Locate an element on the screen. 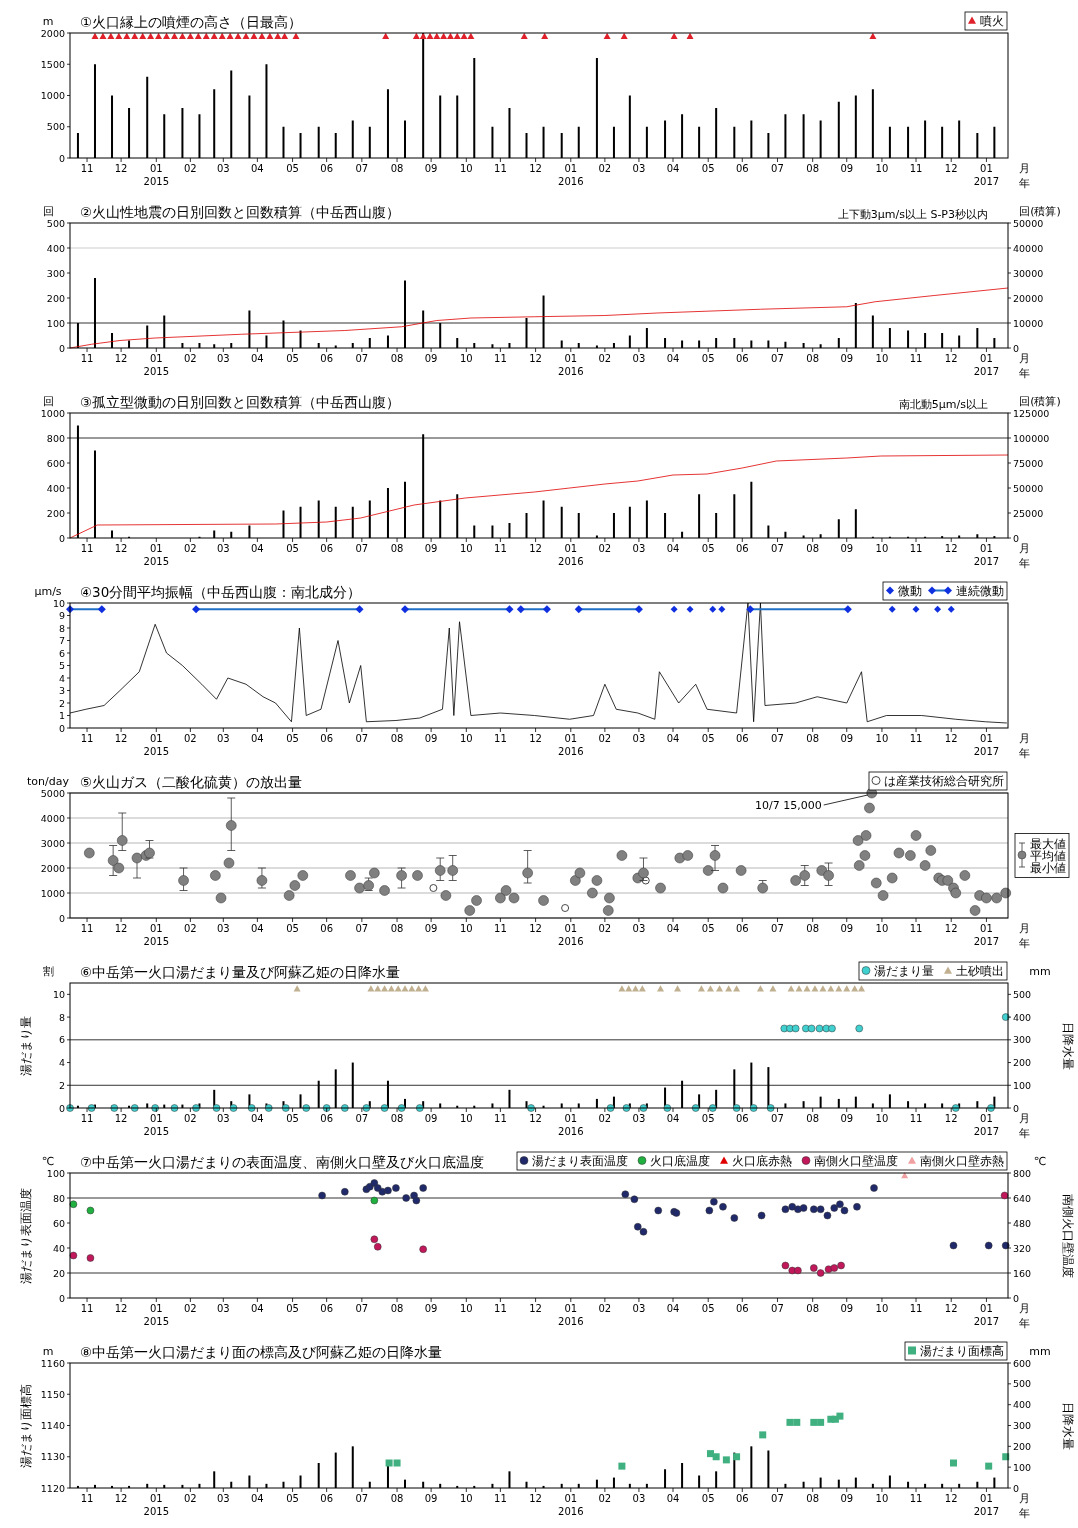 This screenshot has height=1528, width=1078. chart-title: ②火山性地震の日別回数と回数積算（中岳西山腹） is located at coordinates (240, 212).